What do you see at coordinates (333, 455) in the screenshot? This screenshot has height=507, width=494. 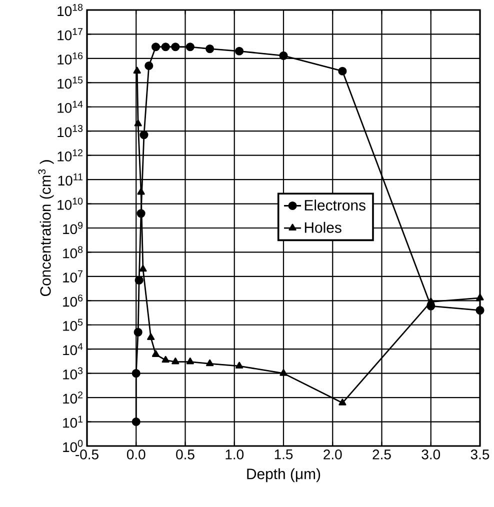 I see `x-tick-label: 2.0` at bounding box center [333, 455].